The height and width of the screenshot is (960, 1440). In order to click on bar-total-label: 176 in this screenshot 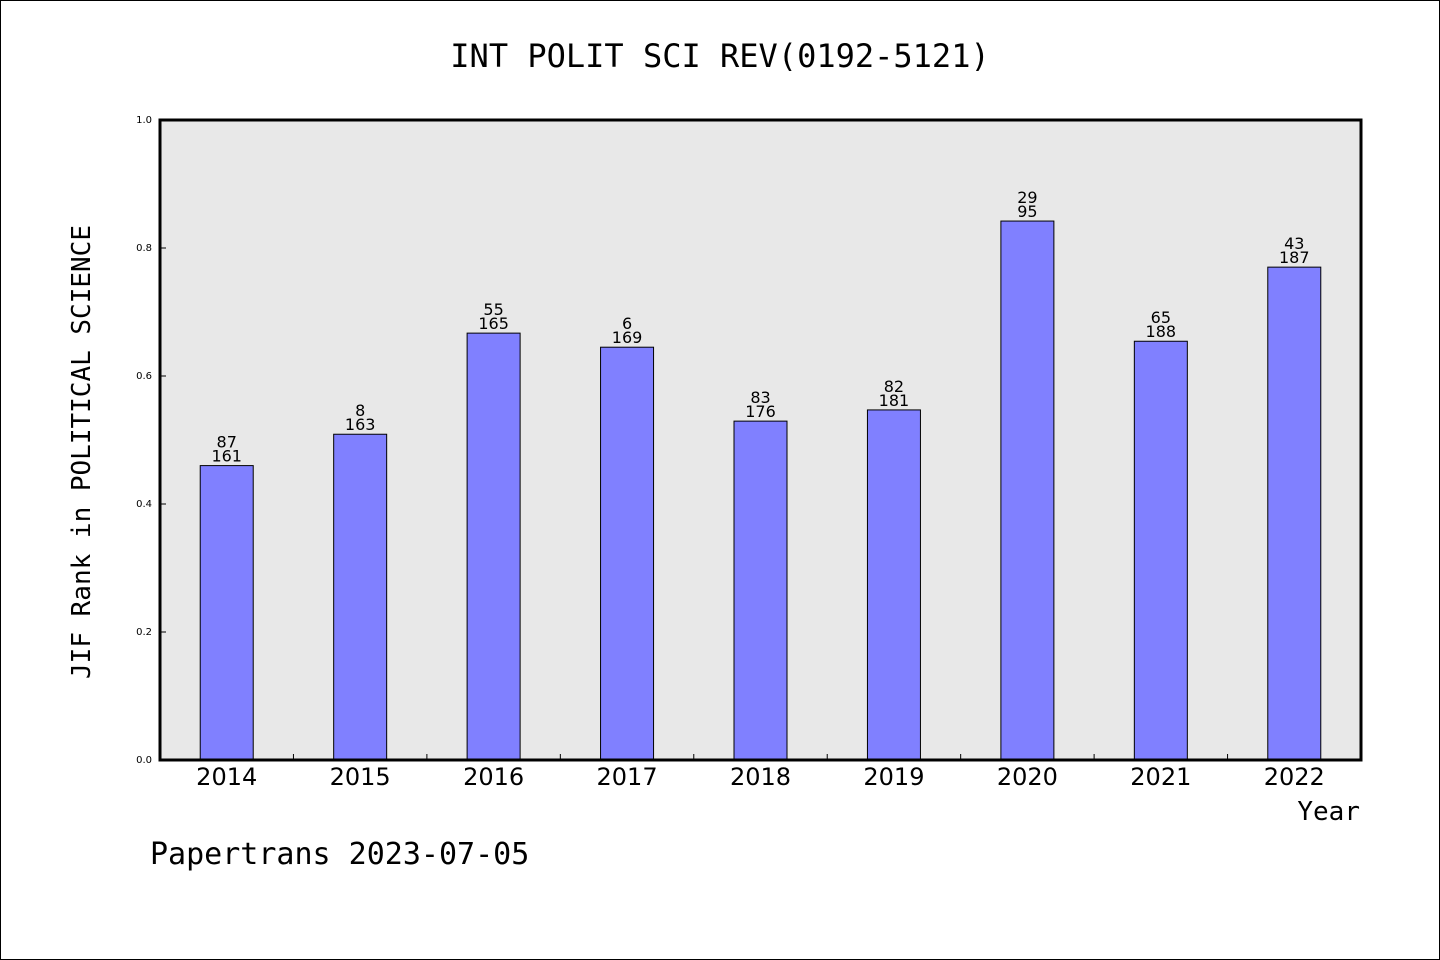, I will do `click(760, 411)`.